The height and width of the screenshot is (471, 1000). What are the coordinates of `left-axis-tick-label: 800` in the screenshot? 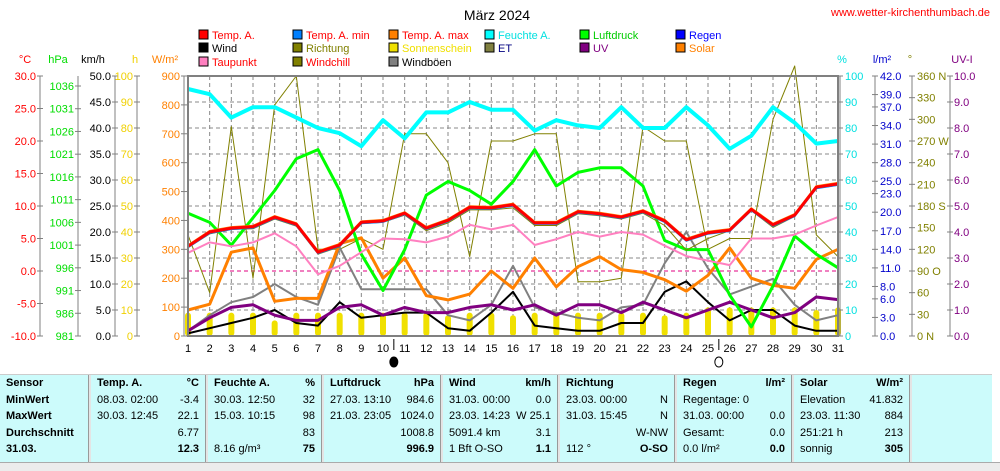 It's located at (171, 106).